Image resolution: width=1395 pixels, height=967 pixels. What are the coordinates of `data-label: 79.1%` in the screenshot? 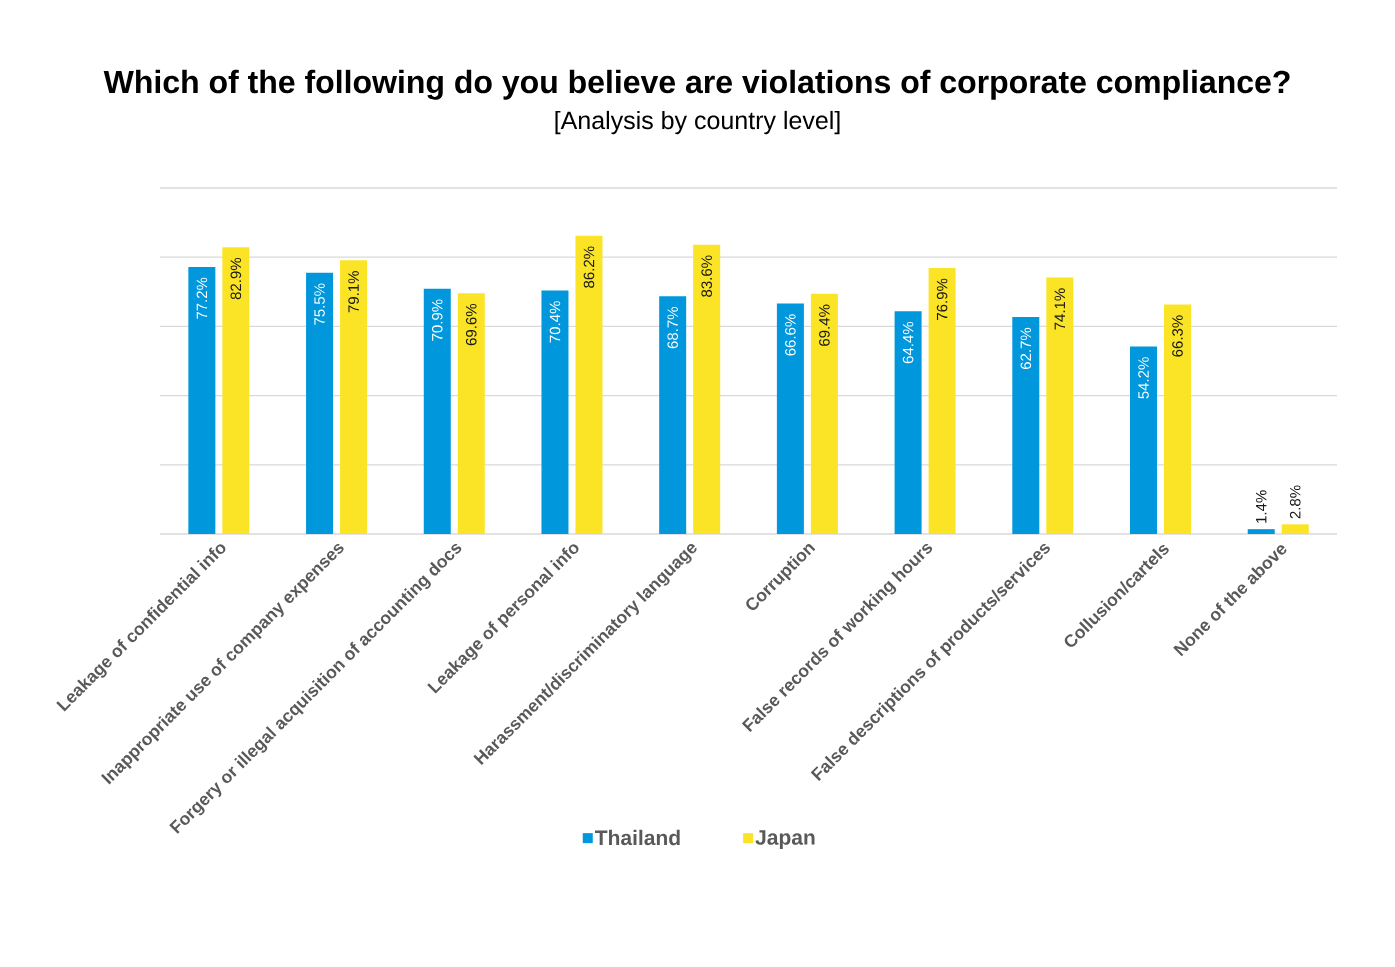 It's located at (353, 292).